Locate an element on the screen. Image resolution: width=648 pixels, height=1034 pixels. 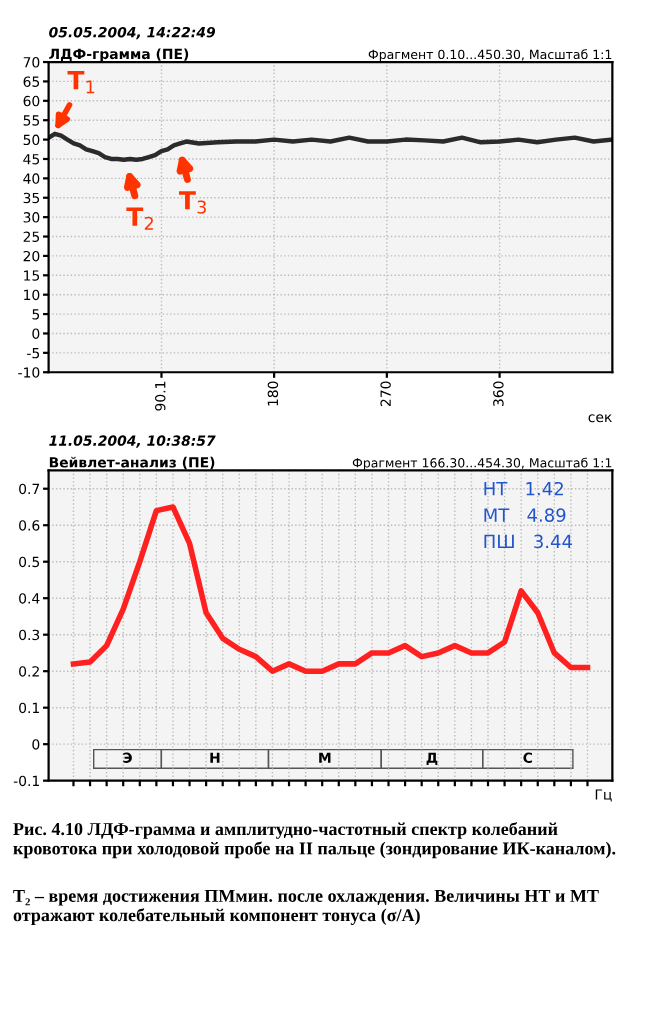
annotation: МТ 4.89 is located at coordinates (525, 515).